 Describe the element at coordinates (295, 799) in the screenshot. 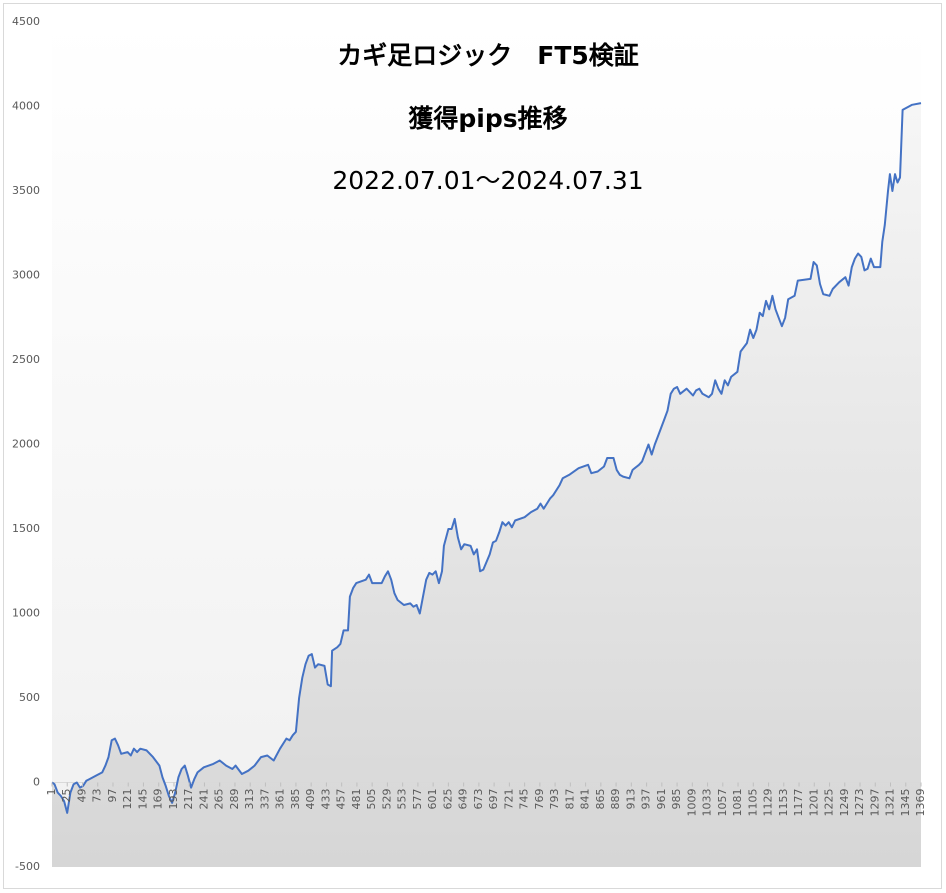

I see `x-tick-label: 385` at that location.